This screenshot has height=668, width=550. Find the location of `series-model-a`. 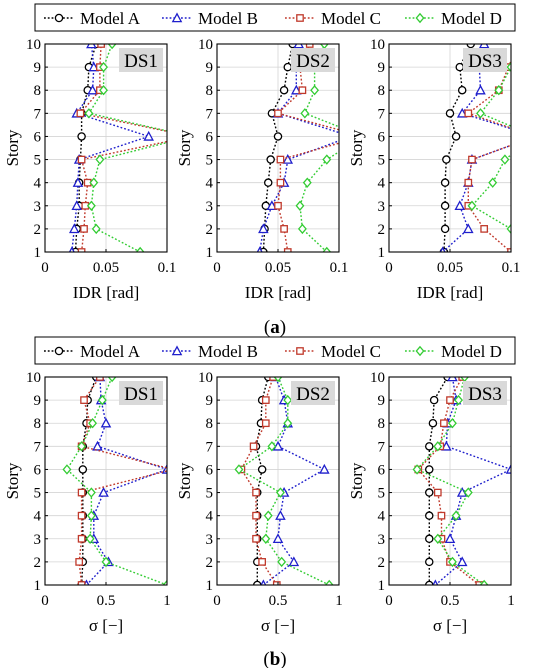

series-model-a is located at coordinates (457, 148).